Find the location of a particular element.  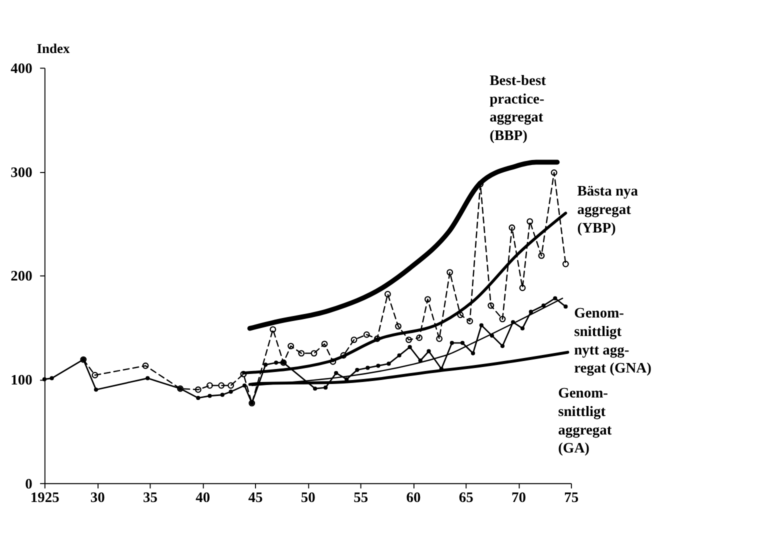

y-tick-label: 100 is located at coordinates (21, 380).